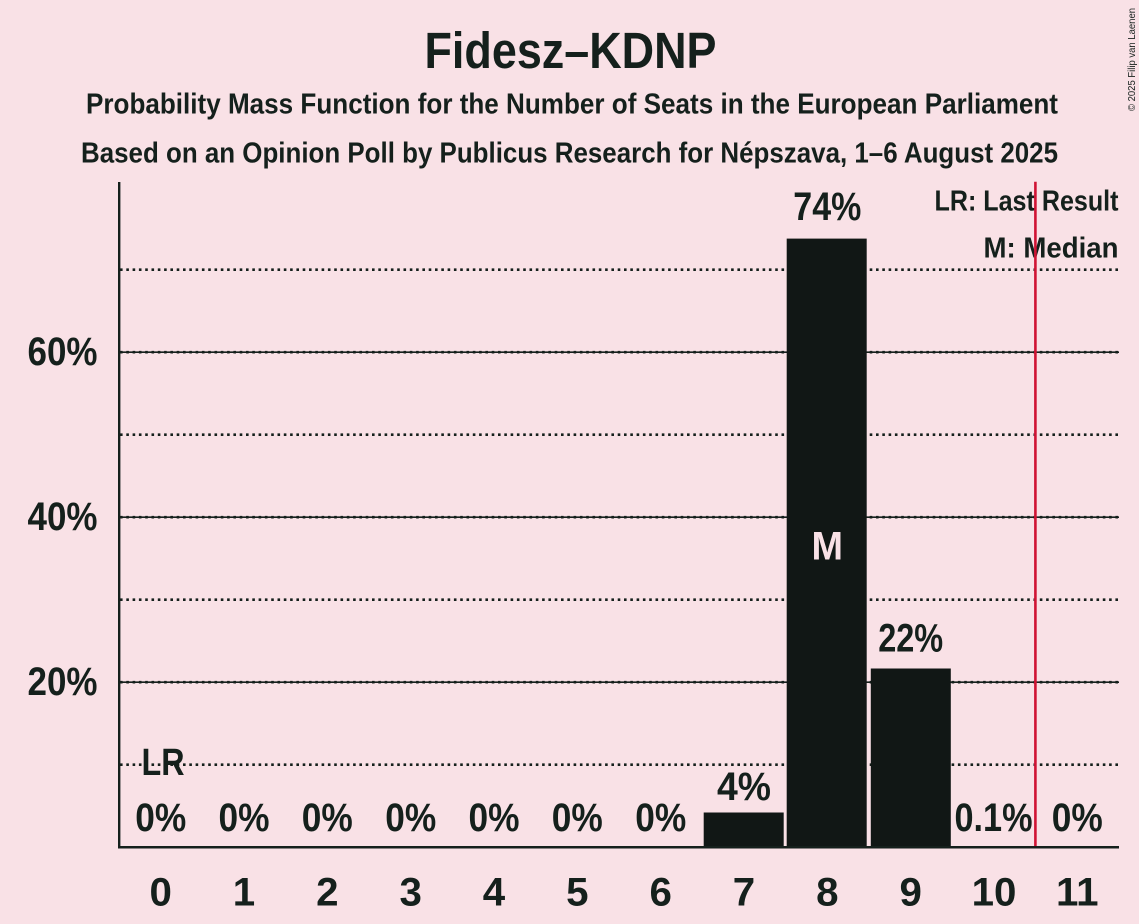 This screenshot has height=924, width=1139. I want to click on svg-text: 74%, so click(827, 207).